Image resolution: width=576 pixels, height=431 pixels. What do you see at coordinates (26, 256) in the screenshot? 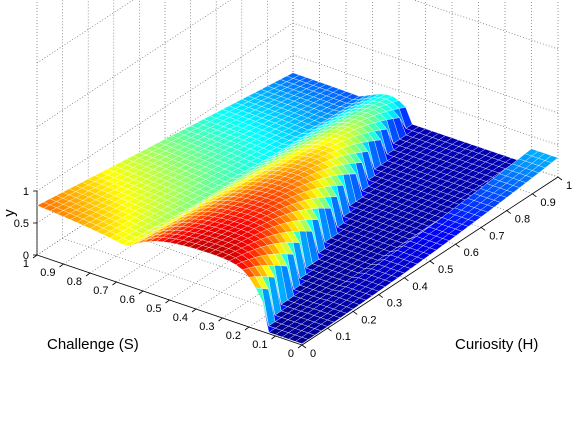
I see `z-tick-label: 0` at bounding box center [26, 256].